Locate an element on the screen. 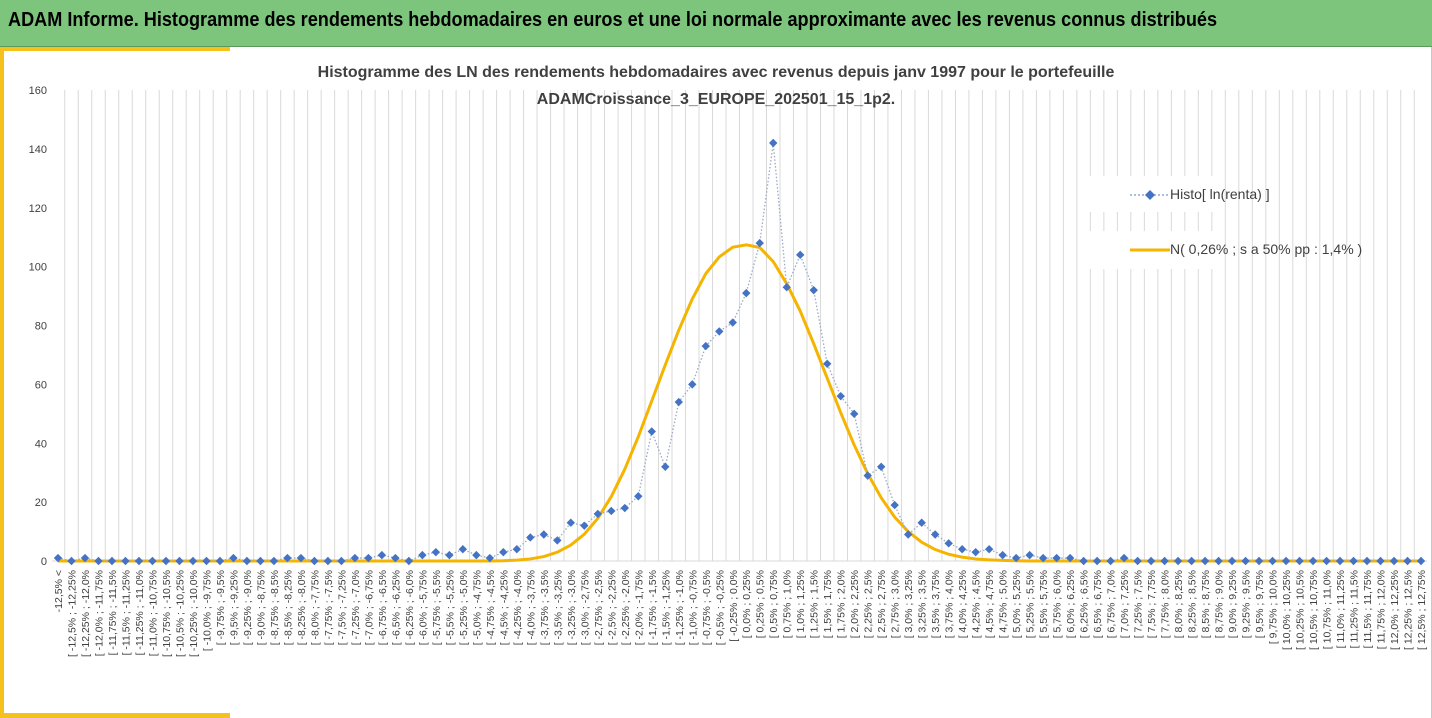  x-tick-label: [ -0,5% ; -0,25% is located at coordinates (720, 607).